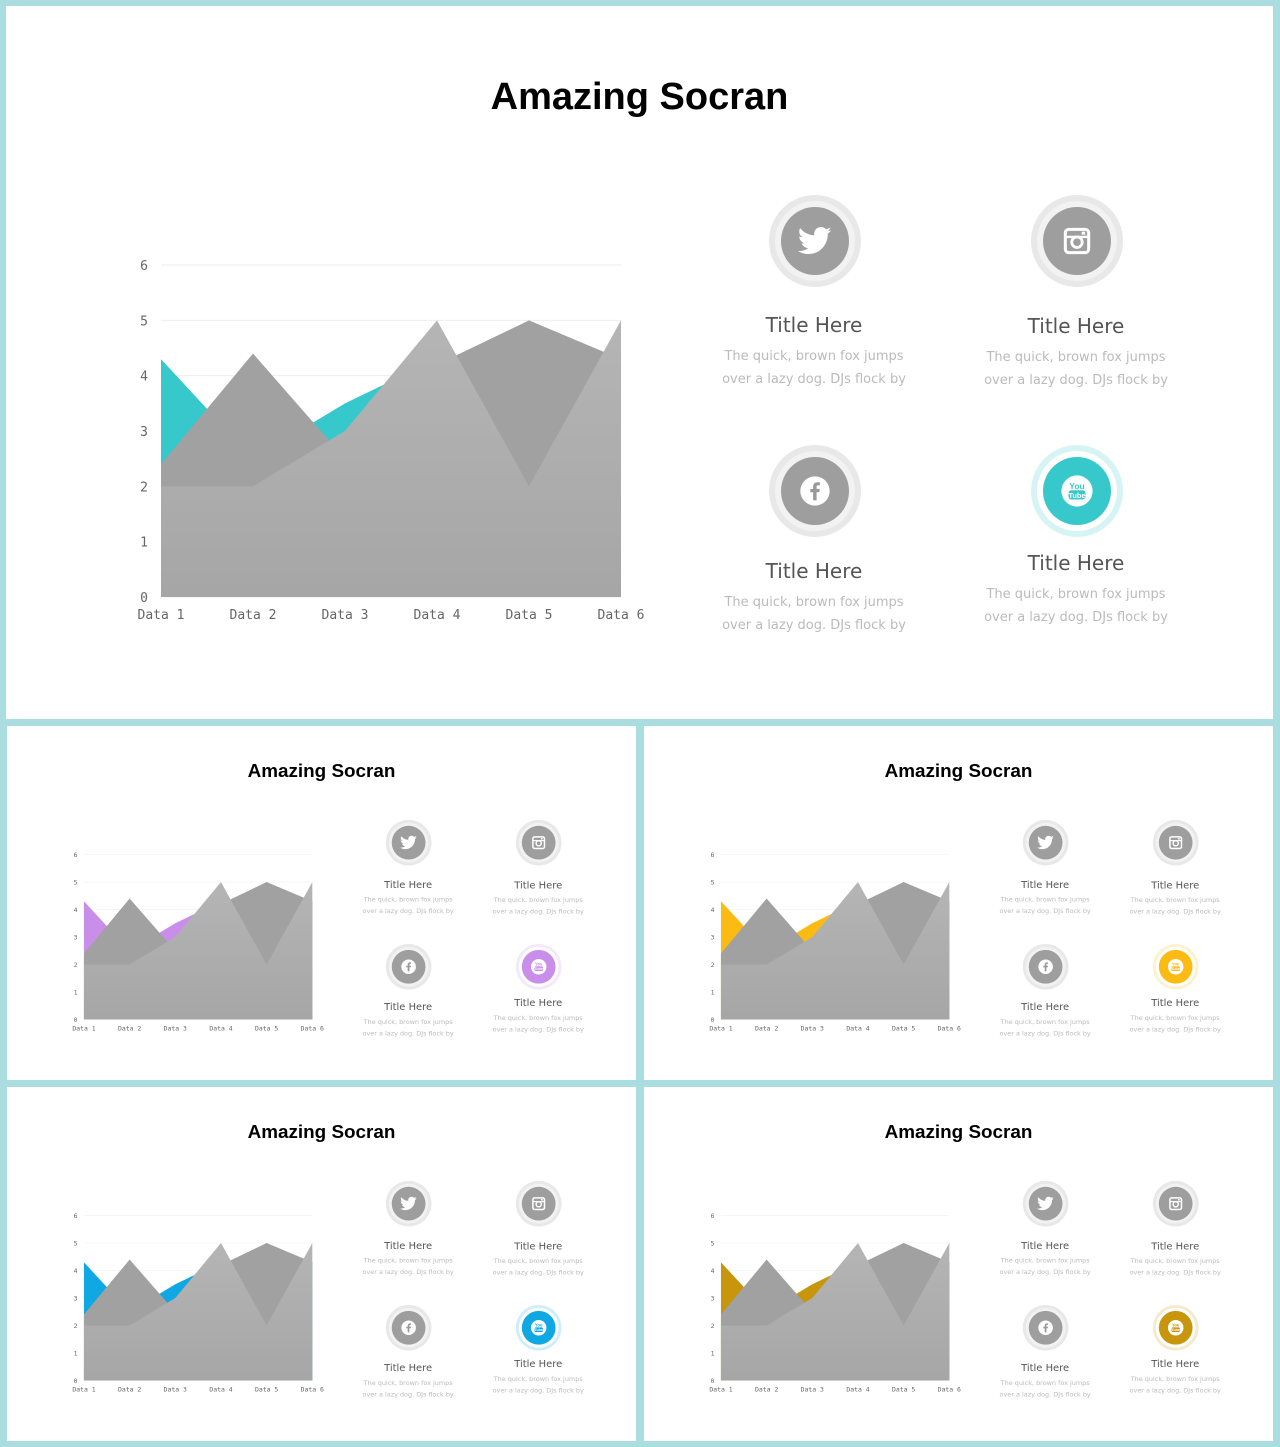  What do you see at coordinates (76, 1216) in the screenshot?
I see `y-tick-label: 6` at bounding box center [76, 1216].